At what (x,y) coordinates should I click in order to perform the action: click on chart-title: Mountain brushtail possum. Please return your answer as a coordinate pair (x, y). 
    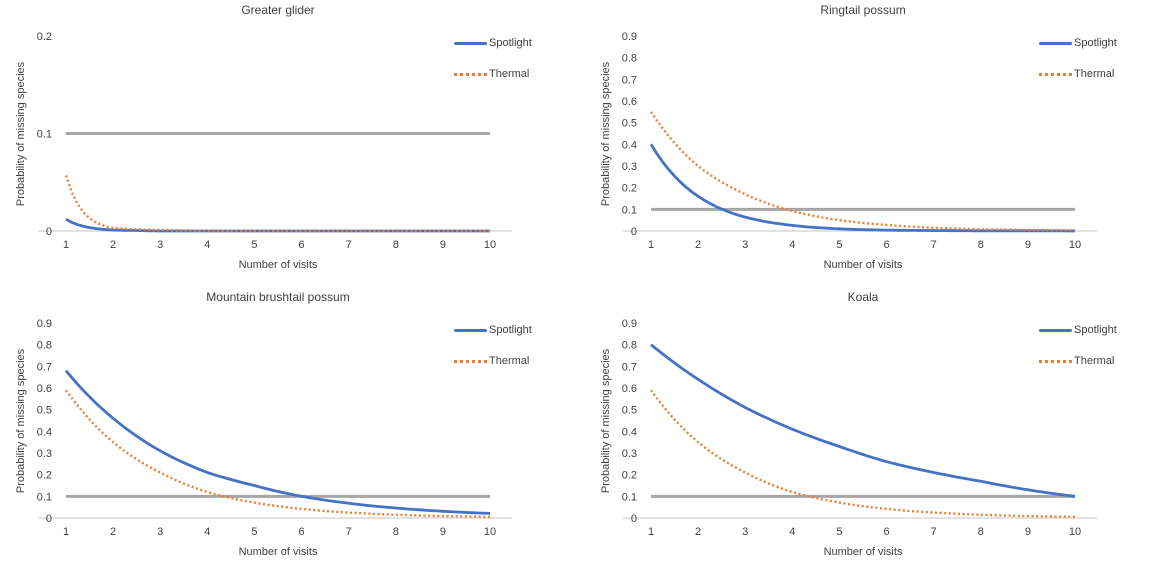
    Looking at the image, I should click on (278, 297).